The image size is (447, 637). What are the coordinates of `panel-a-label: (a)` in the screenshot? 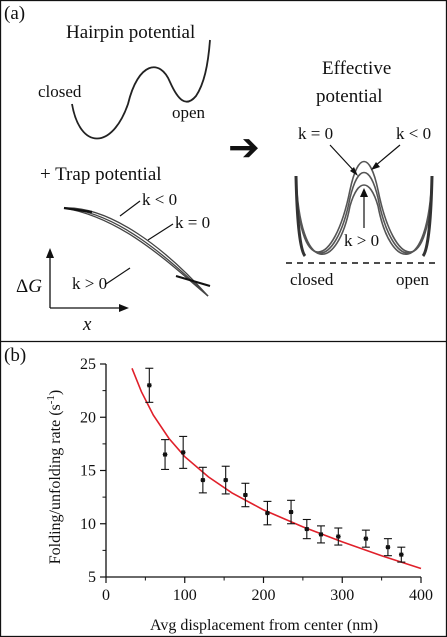 It's located at (14, 13).